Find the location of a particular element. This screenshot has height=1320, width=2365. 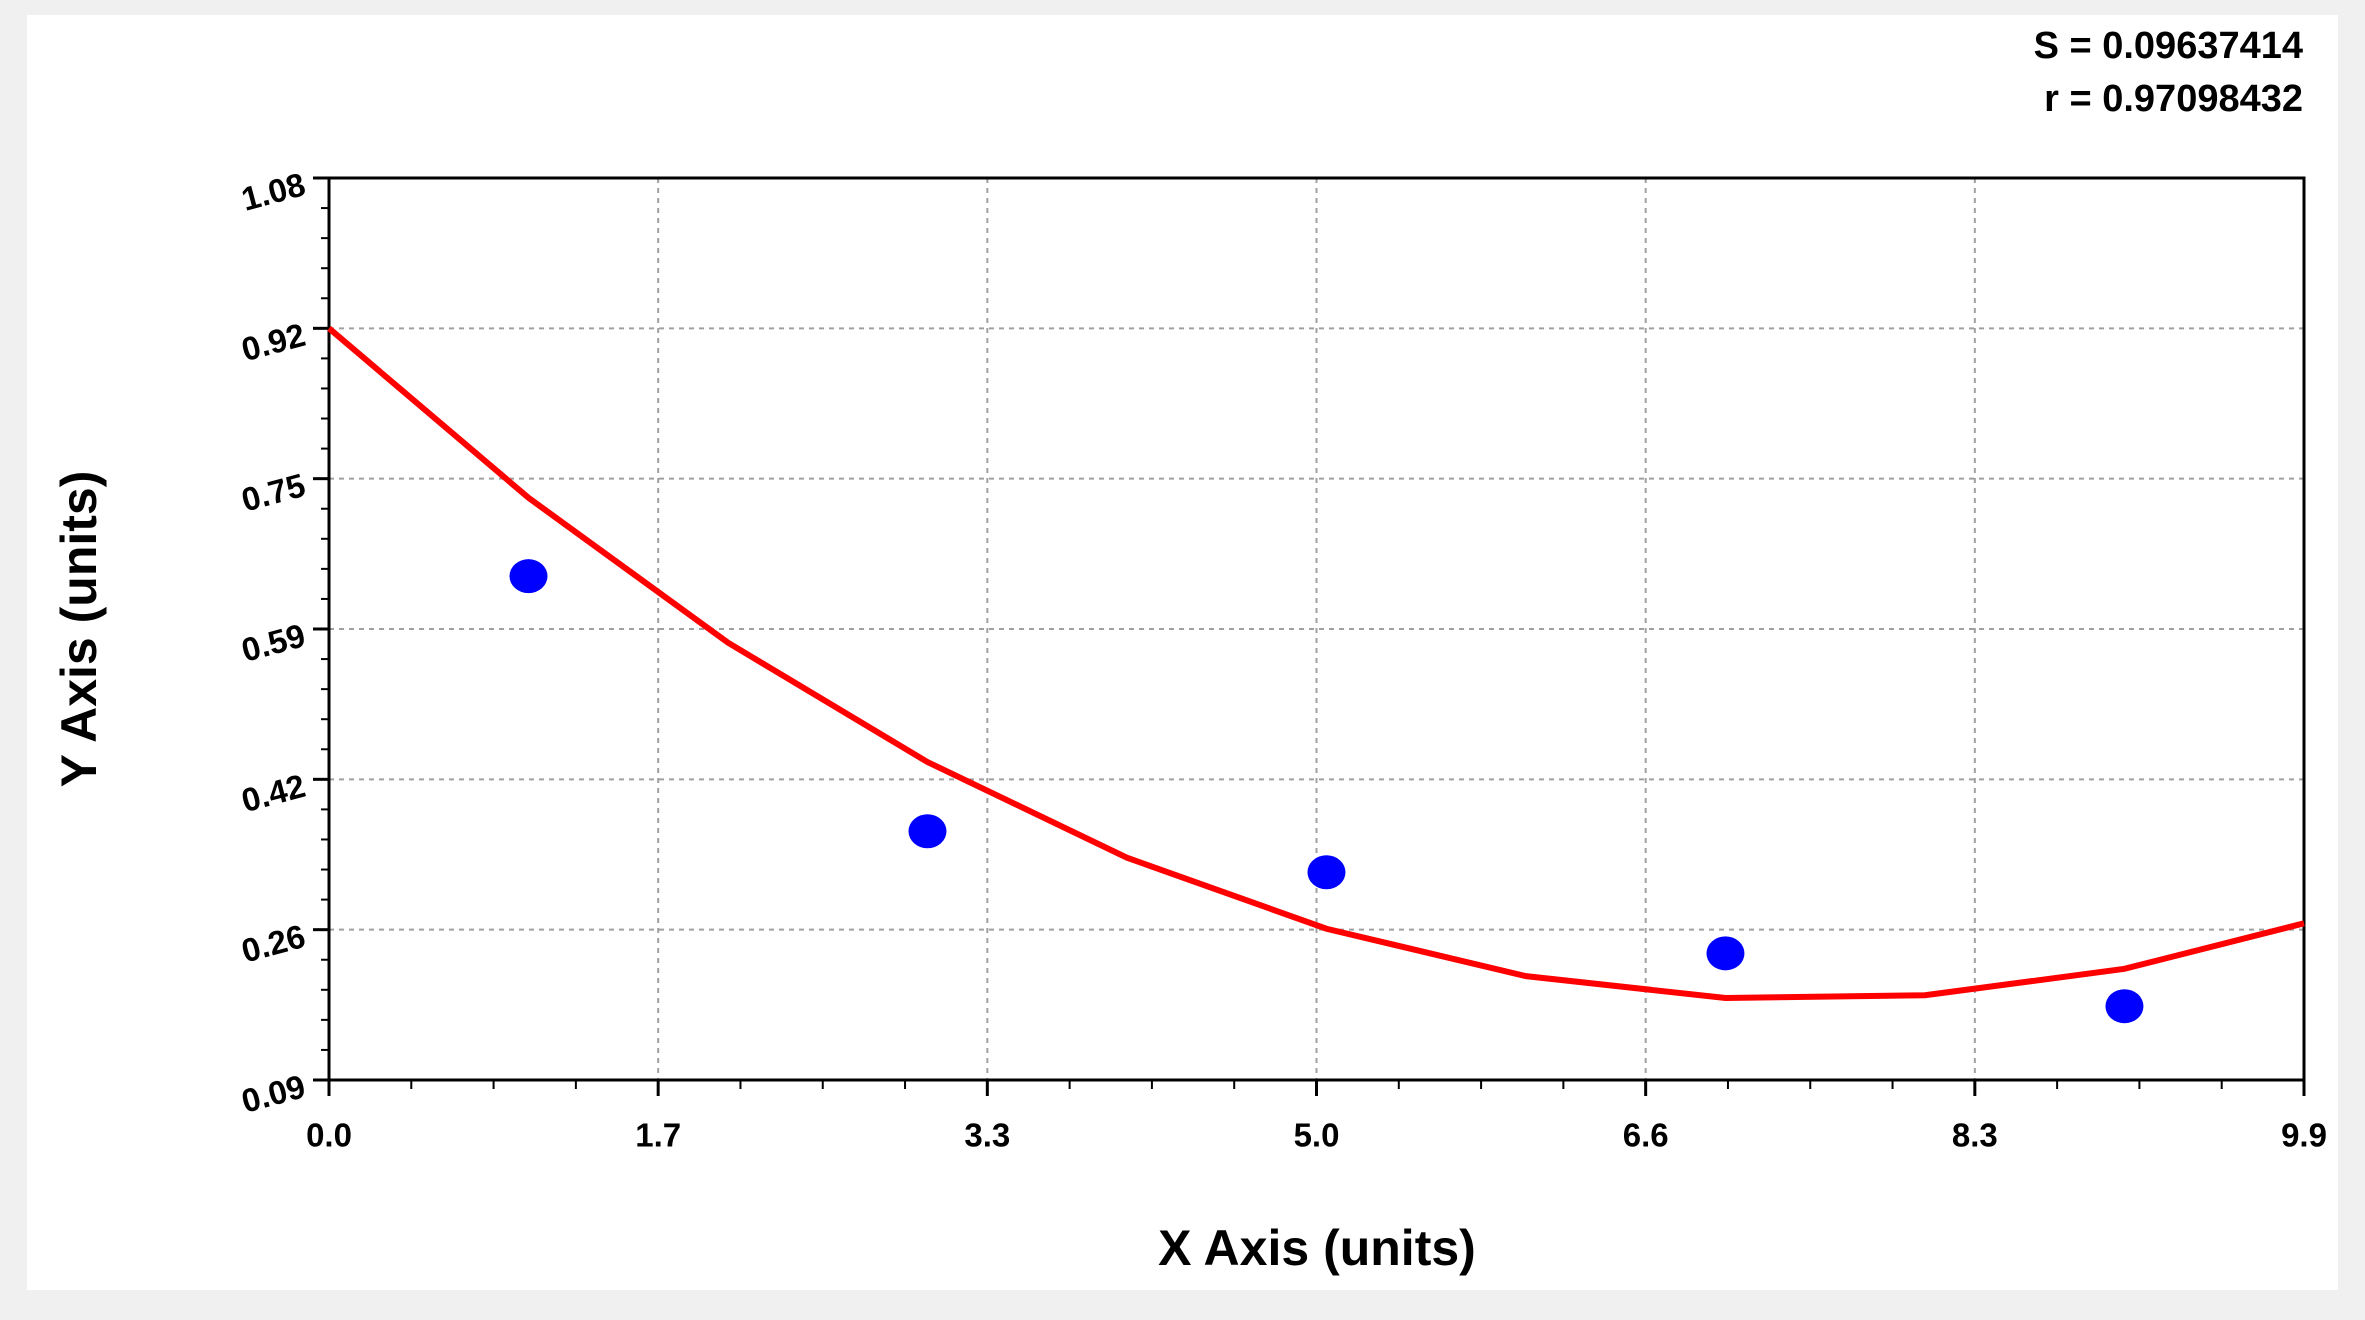

x-tick-label: 8.3 is located at coordinates (1975, 1135).